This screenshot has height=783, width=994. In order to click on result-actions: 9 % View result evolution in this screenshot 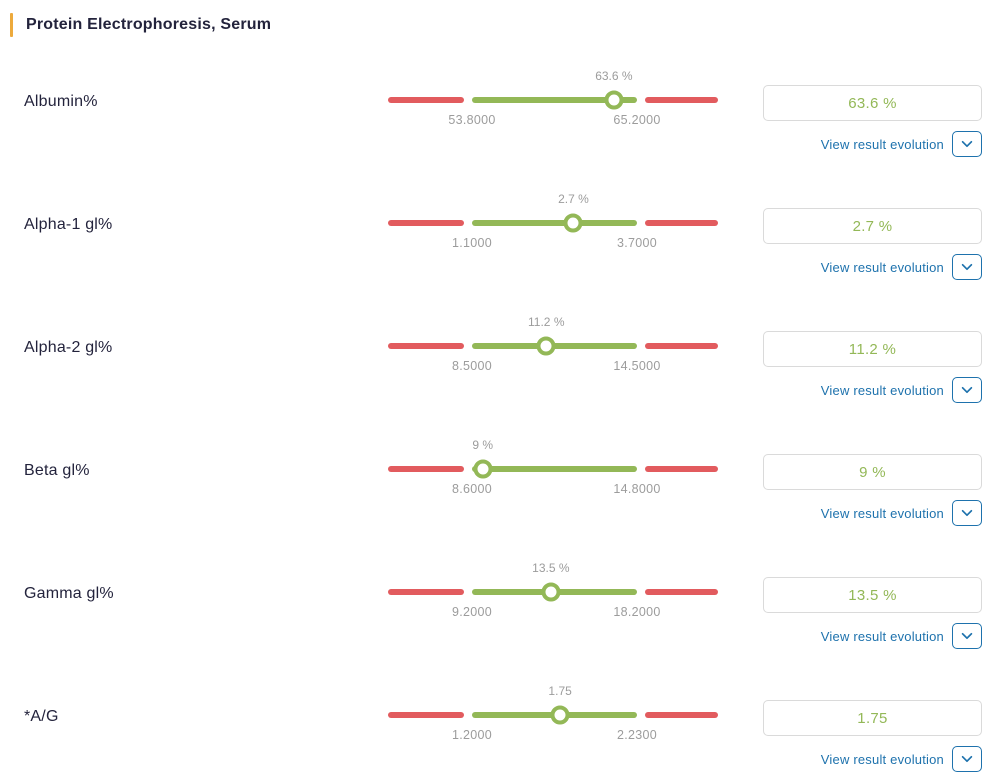, I will do `click(872, 470)`.